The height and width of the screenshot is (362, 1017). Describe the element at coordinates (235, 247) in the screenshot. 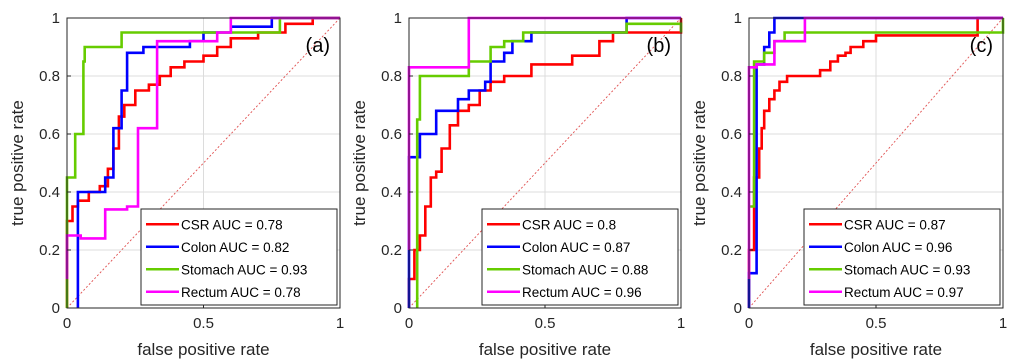

I see `legend-label: Colon AUC = 0.82` at that location.